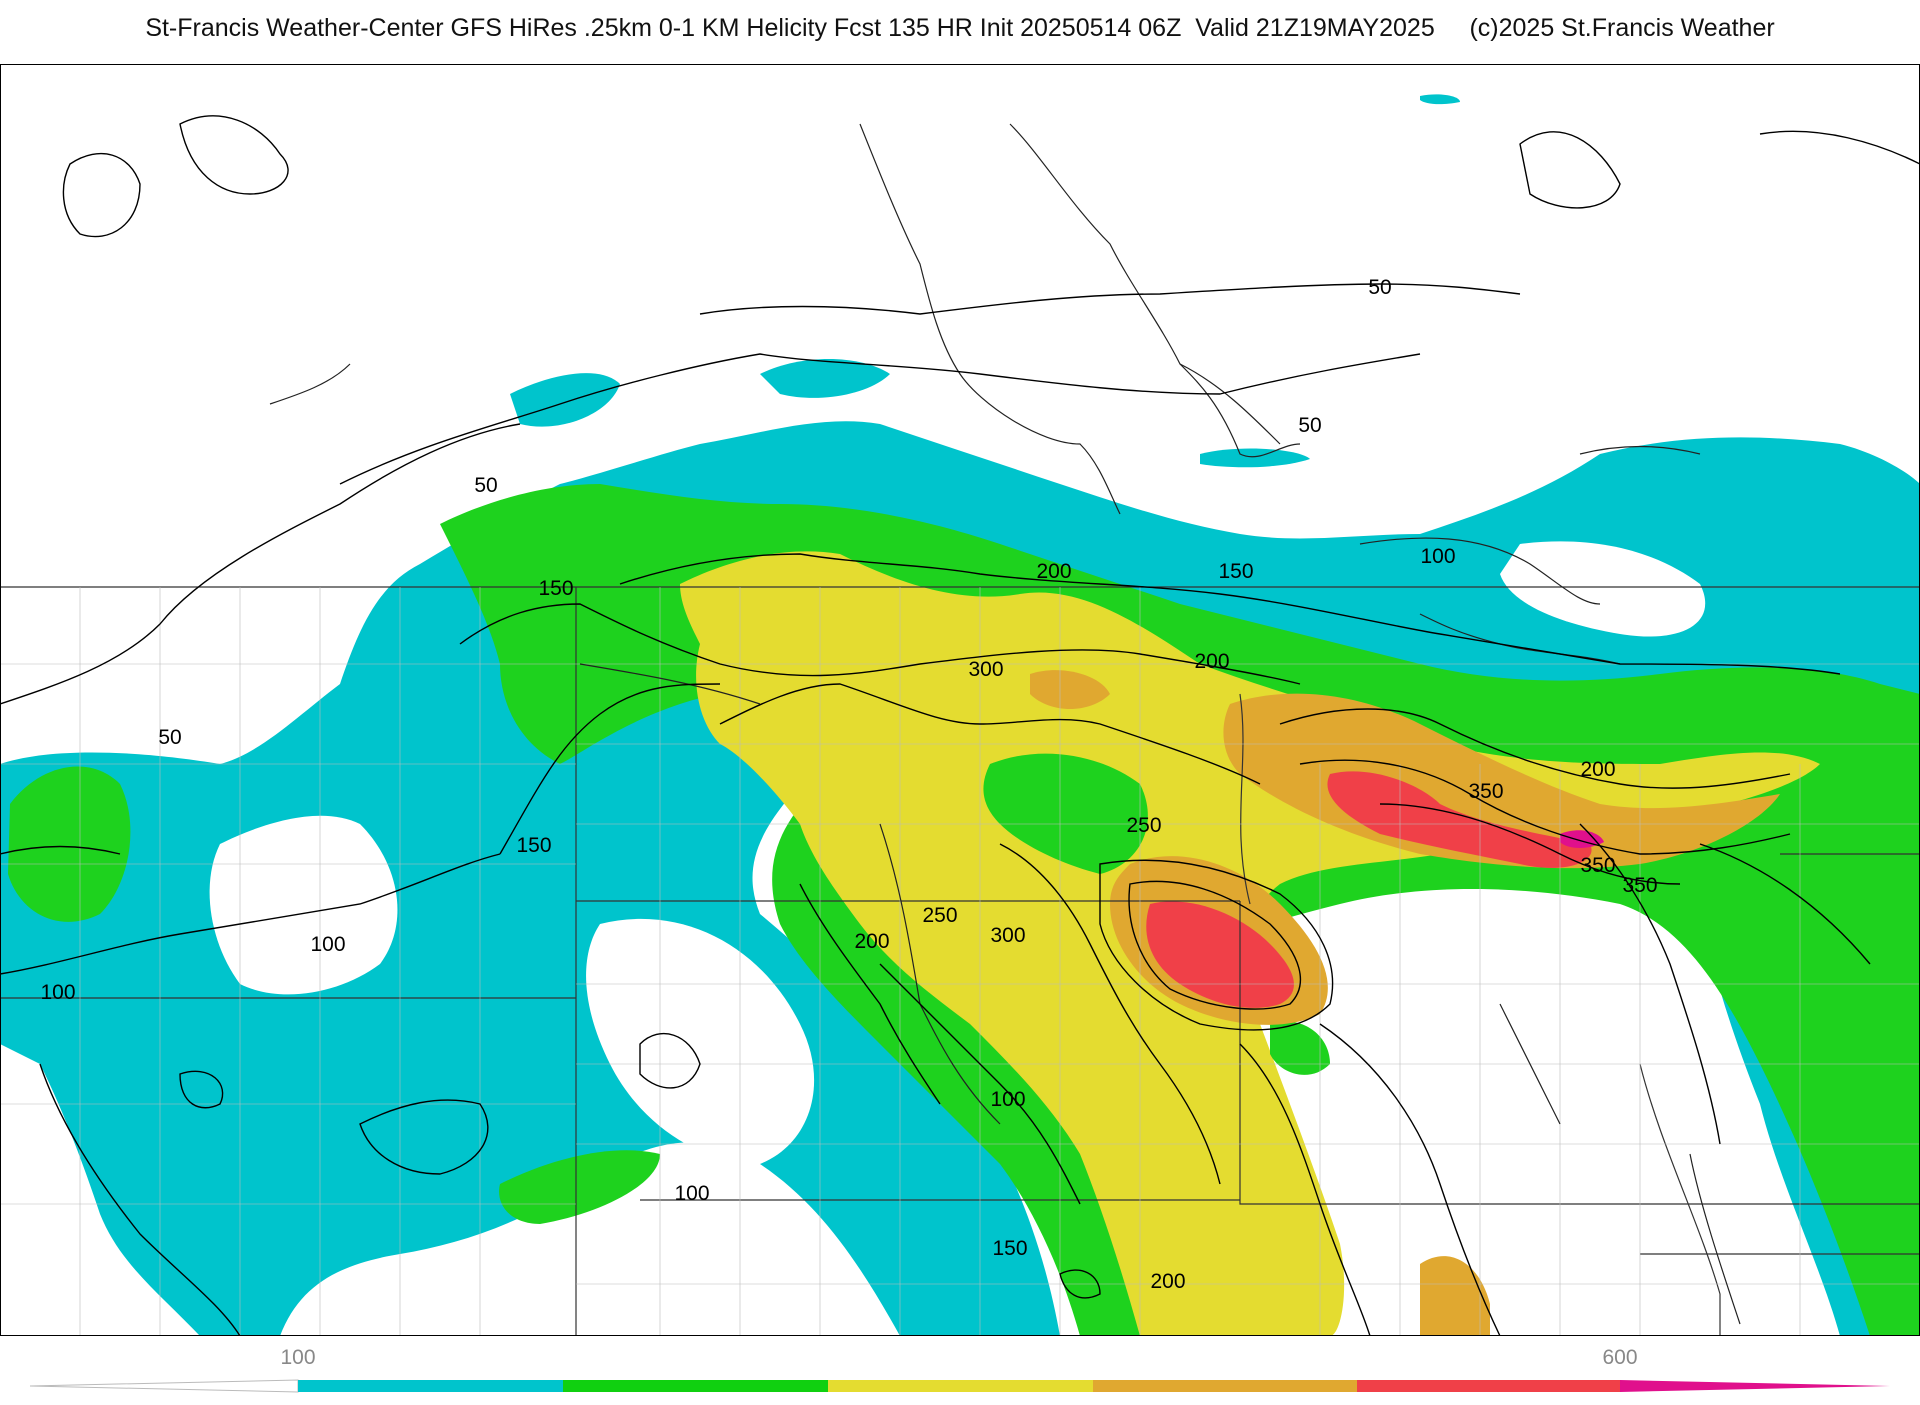 The image size is (1920, 1405). Describe the element at coordinates (1300, 1048) in the screenshot. I see `green-hole-south` at that location.